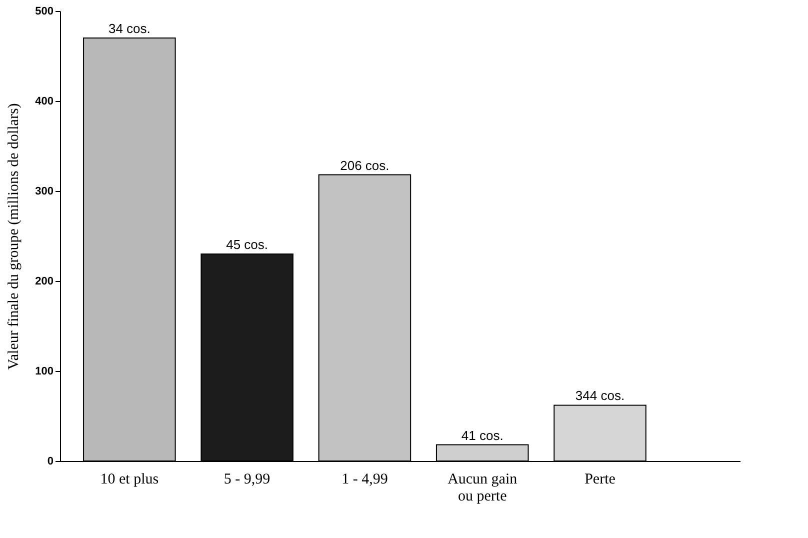 The height and width of the screenshot is (538, 808). I want to click on y-tick-label: 400, so click(44, 102).